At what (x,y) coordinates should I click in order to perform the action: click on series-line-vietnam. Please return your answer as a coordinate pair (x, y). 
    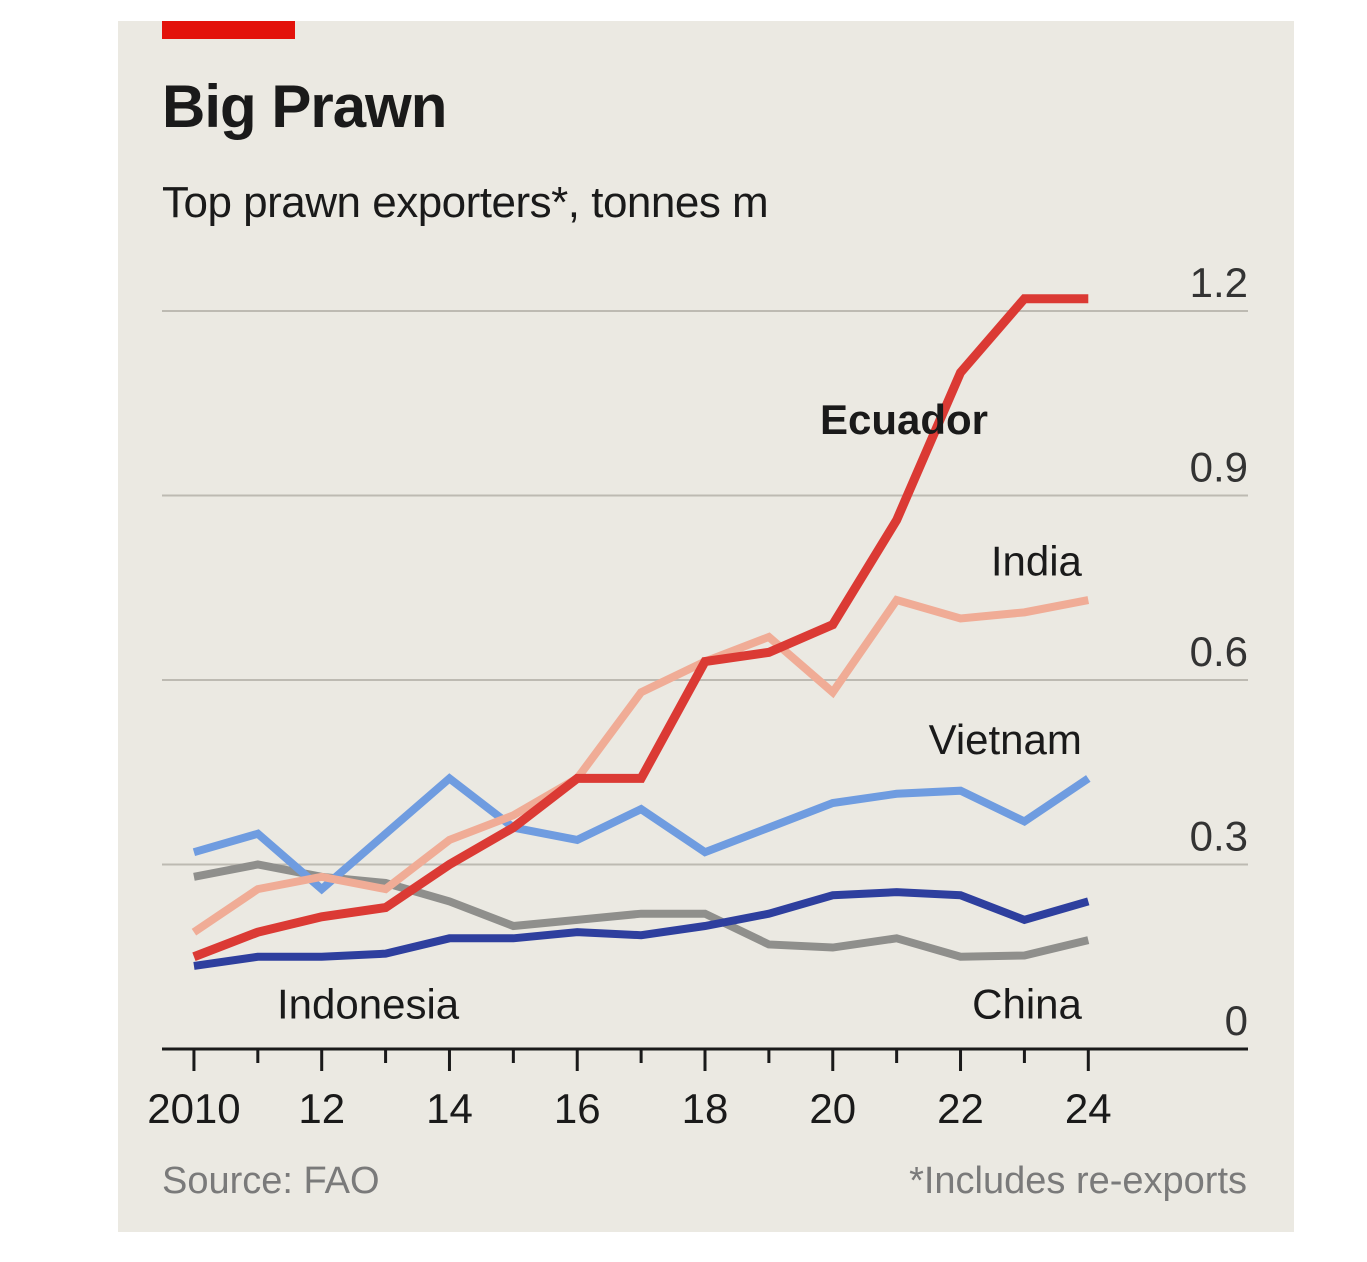
    Looking at the image, I should click on (641, 834).